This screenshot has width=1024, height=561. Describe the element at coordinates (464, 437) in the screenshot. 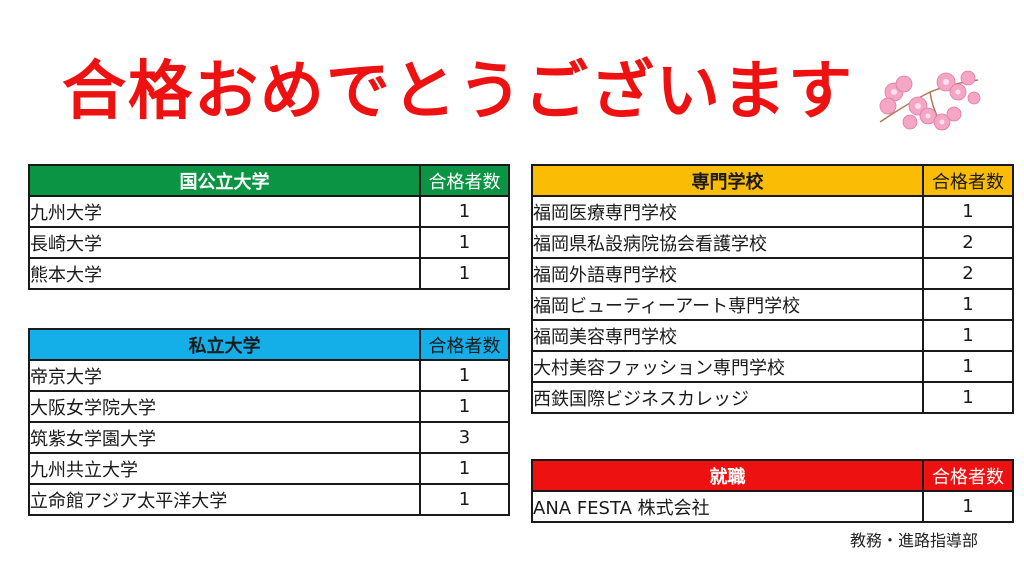

I see `pass-count: 3` at that location.